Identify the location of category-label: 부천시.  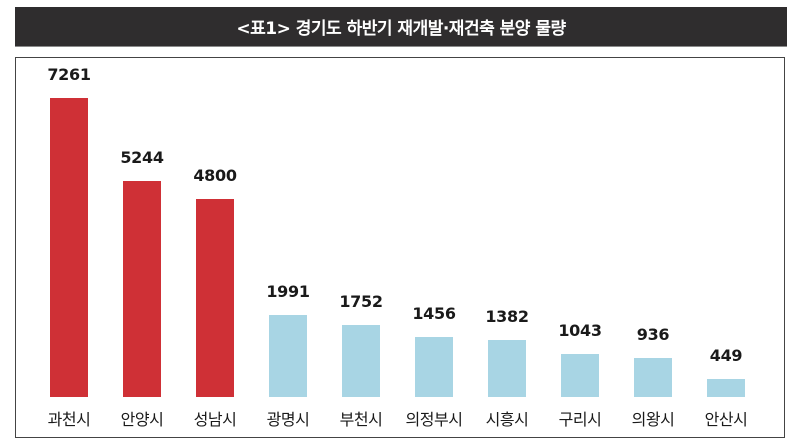
(361, 419).